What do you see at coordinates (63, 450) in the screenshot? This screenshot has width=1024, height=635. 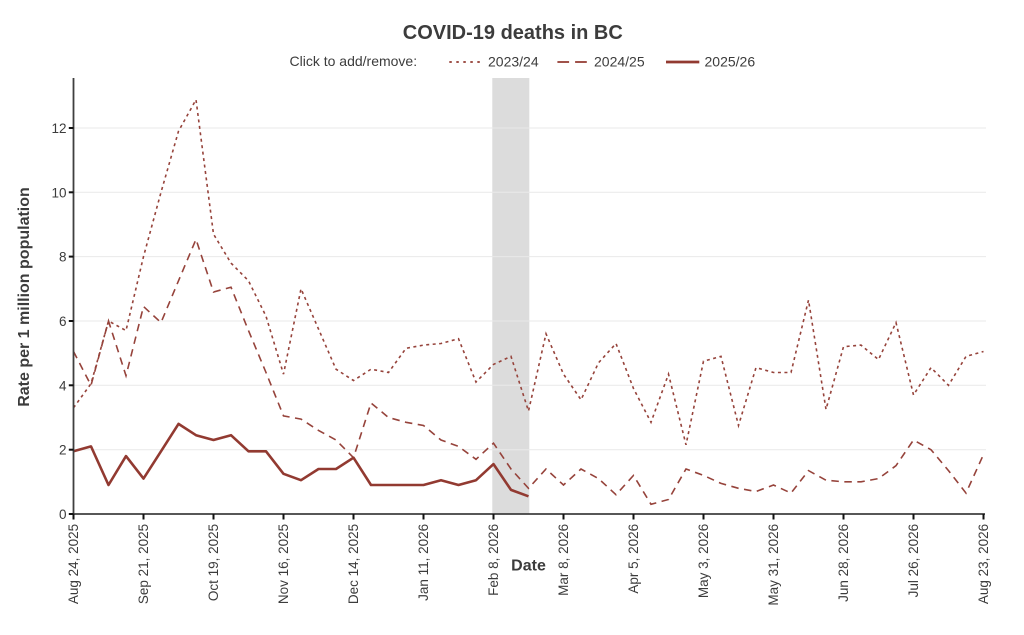 I see `svg-text: 2` at bounding box center [63, 450].